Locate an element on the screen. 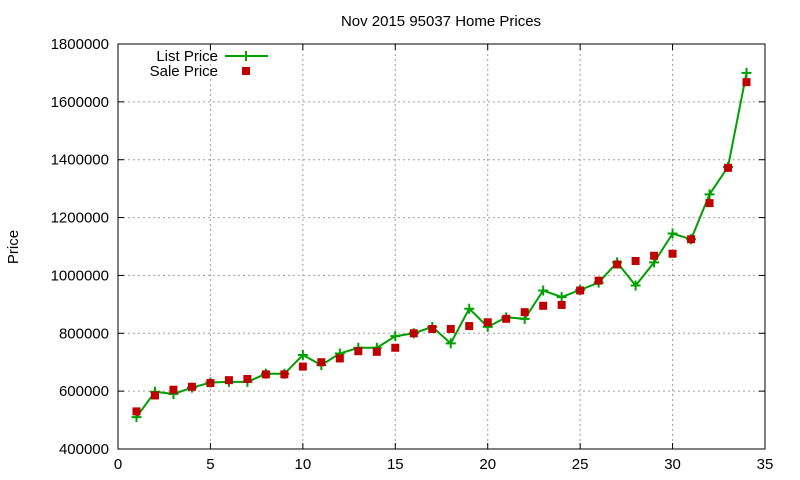 The height and width of the screenshot is (480, 800). x-tick-label: 15 is located at coordinates (395, 464).